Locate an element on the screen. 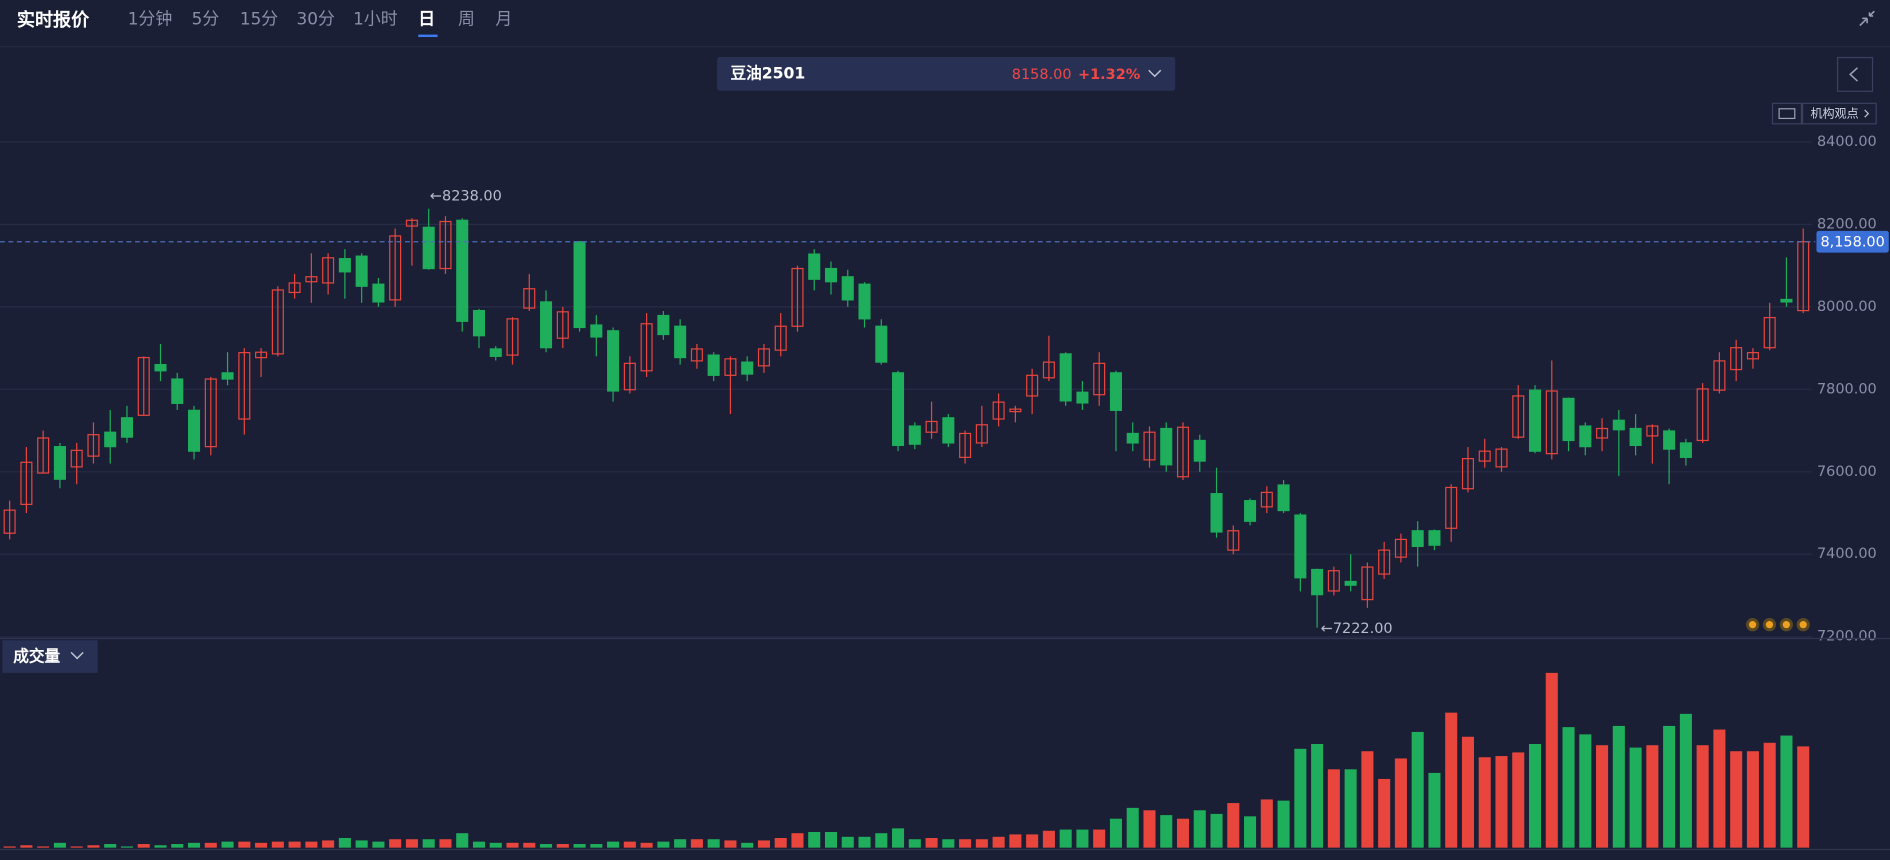  icon-glyph is located at coordinates (1787, 114).